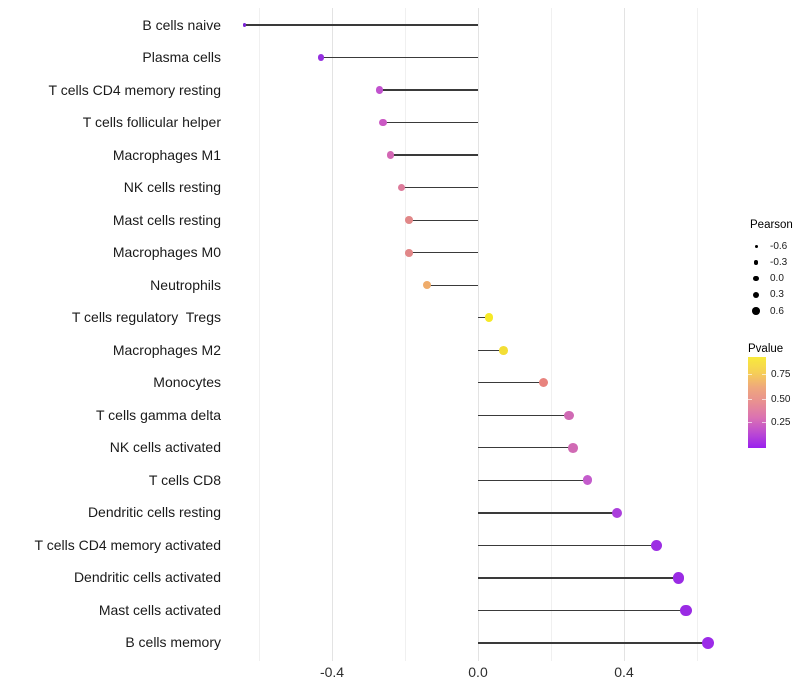 The height and width of the screenshot is (700, 800). What do you see at coordinates (154, 512) in the screenshot?
I see `category-label: Dendritic cells resting` at bounding box center [154, 512].